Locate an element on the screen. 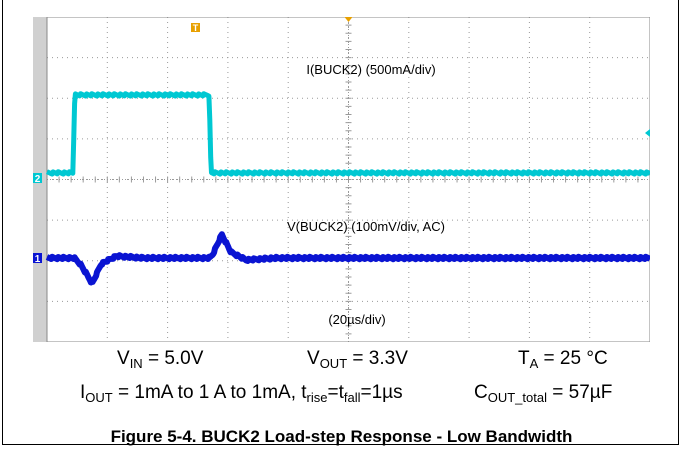 The height and width of the screenshot is (467, 683). ch2-ground-marker-box is located at coordinates (37, 178).